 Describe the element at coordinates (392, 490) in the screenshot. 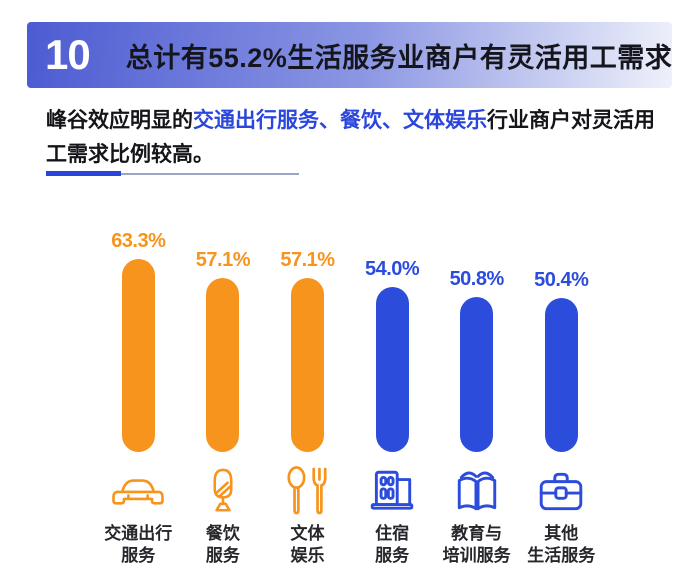

I see `building-icon` at that location.